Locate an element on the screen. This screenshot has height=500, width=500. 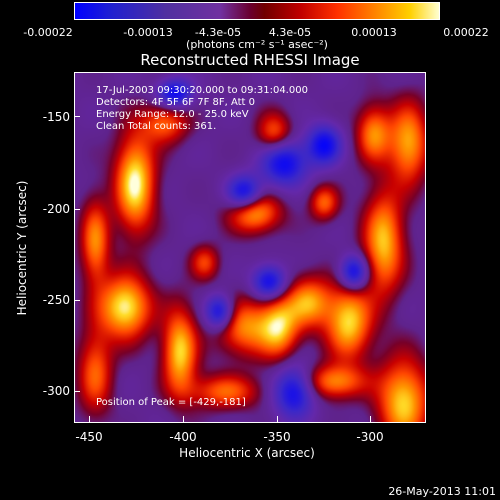
x-tick-label: -400 is located at coordinates (183, 437).